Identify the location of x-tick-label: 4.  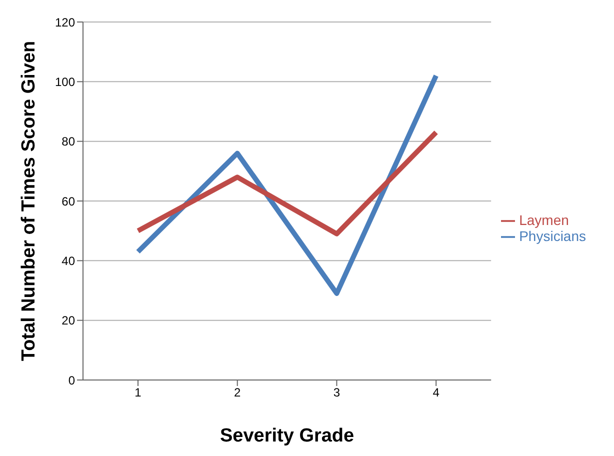
(436, 393).